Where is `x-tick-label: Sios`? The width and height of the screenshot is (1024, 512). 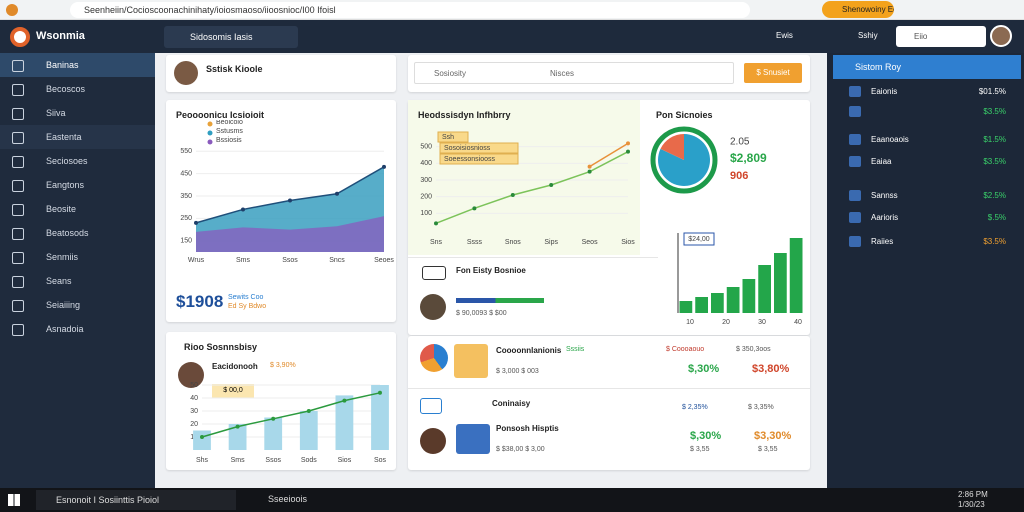 x-tick-label: Sios is located at coordinates (345, 460).